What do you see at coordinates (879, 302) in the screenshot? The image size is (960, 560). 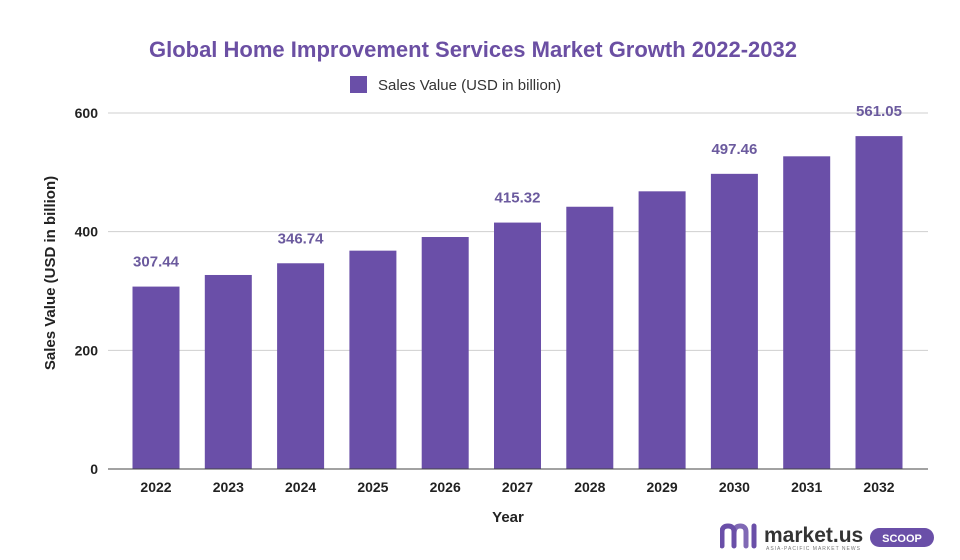 I see `bar-2032` at bounding box center [879, 302].